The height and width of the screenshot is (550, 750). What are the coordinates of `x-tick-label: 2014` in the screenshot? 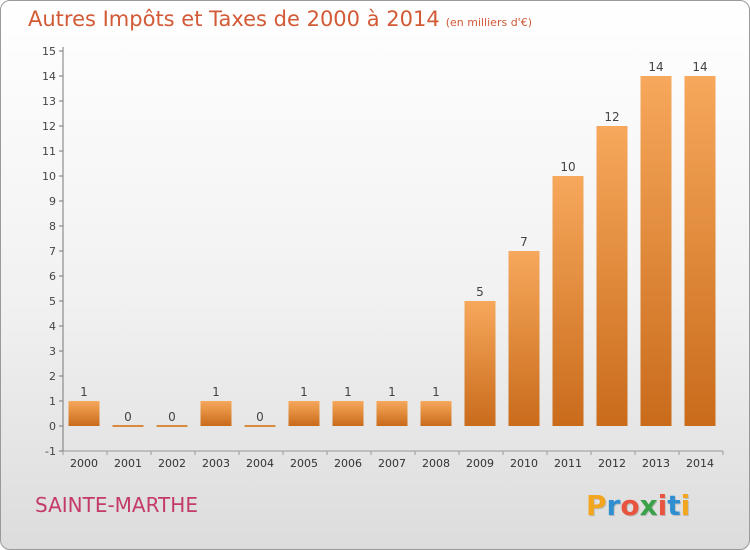 It's located at (700, 463).